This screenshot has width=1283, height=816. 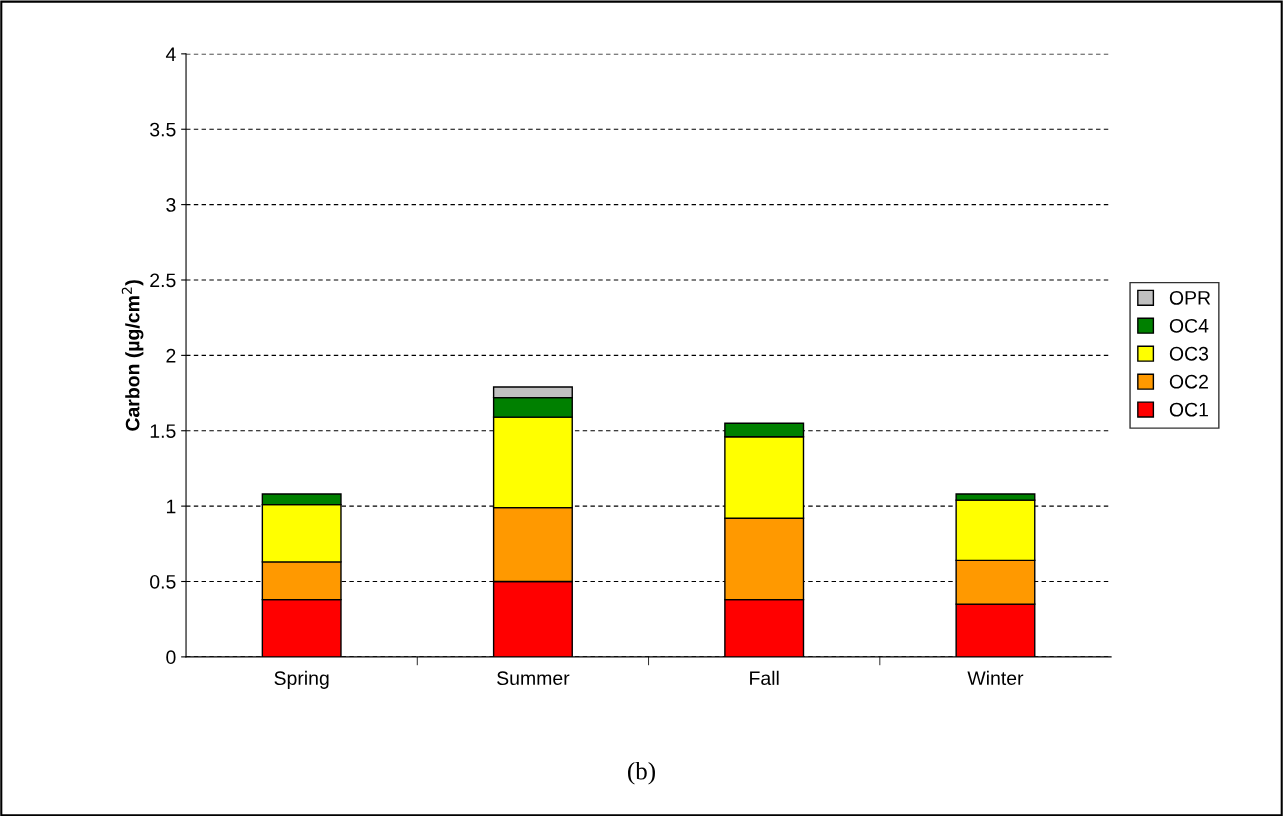 I want to click on y-tick-label: 2.5, so click(x=163, y=280).